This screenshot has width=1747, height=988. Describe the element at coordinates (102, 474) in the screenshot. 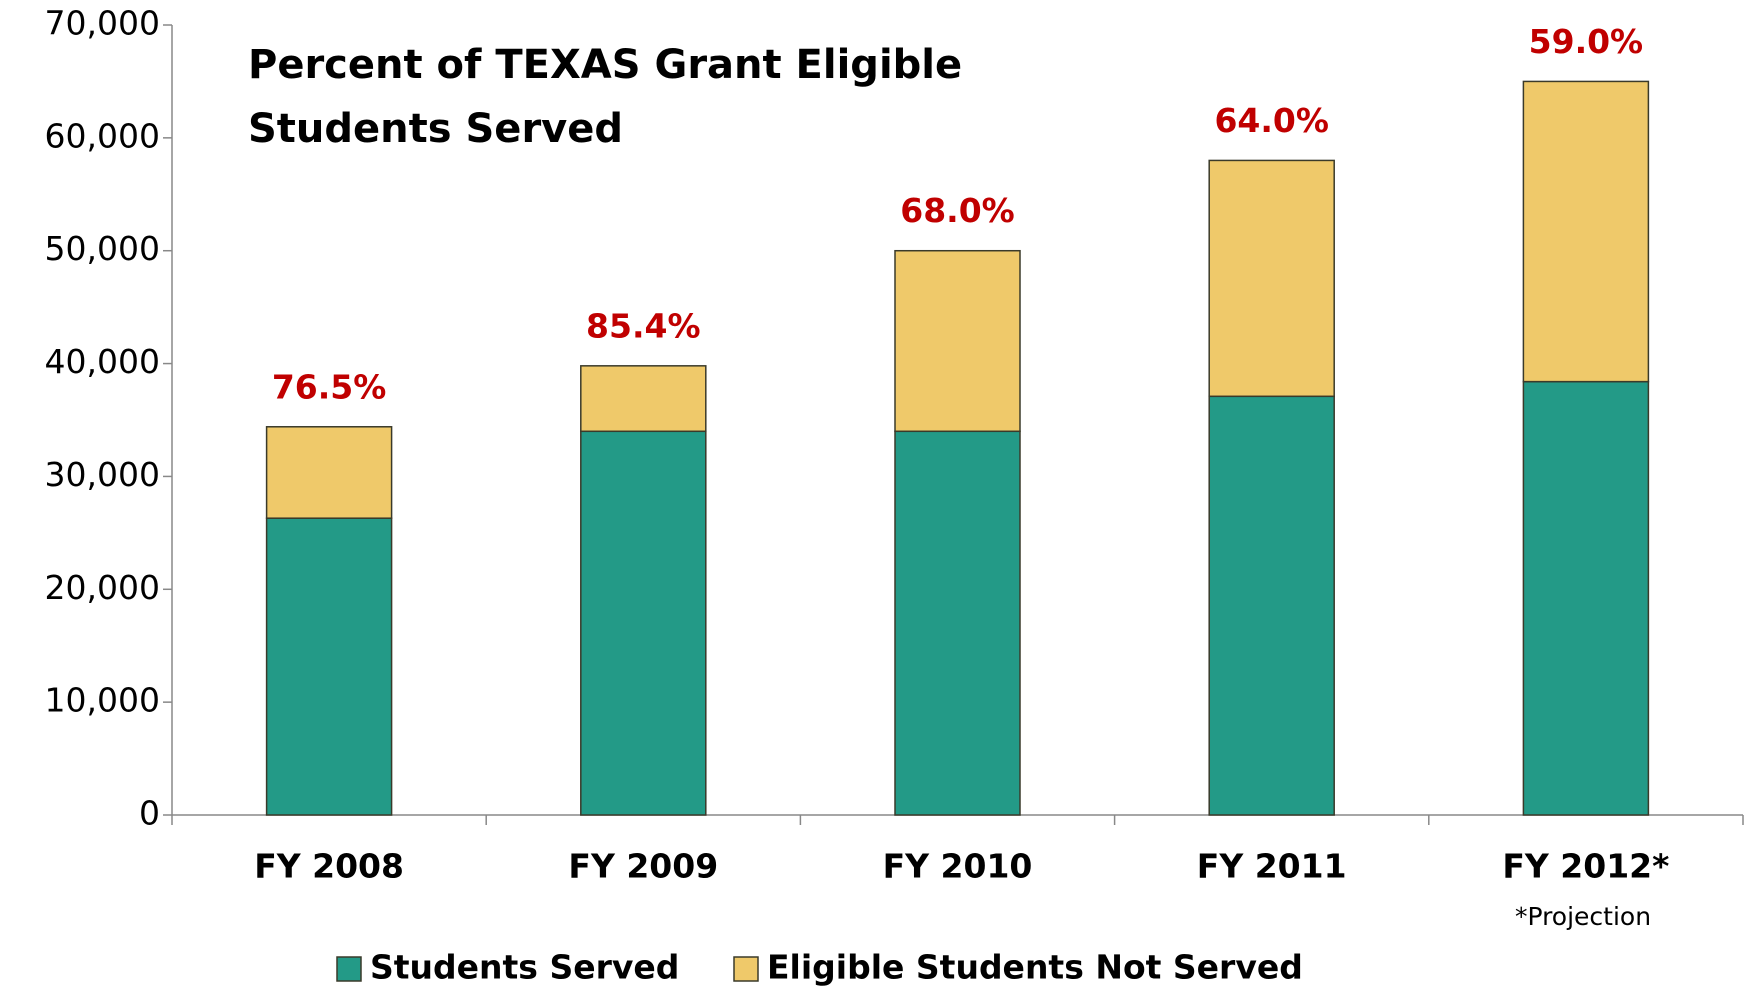

I see `y-tick-label: 30,000` at that location.